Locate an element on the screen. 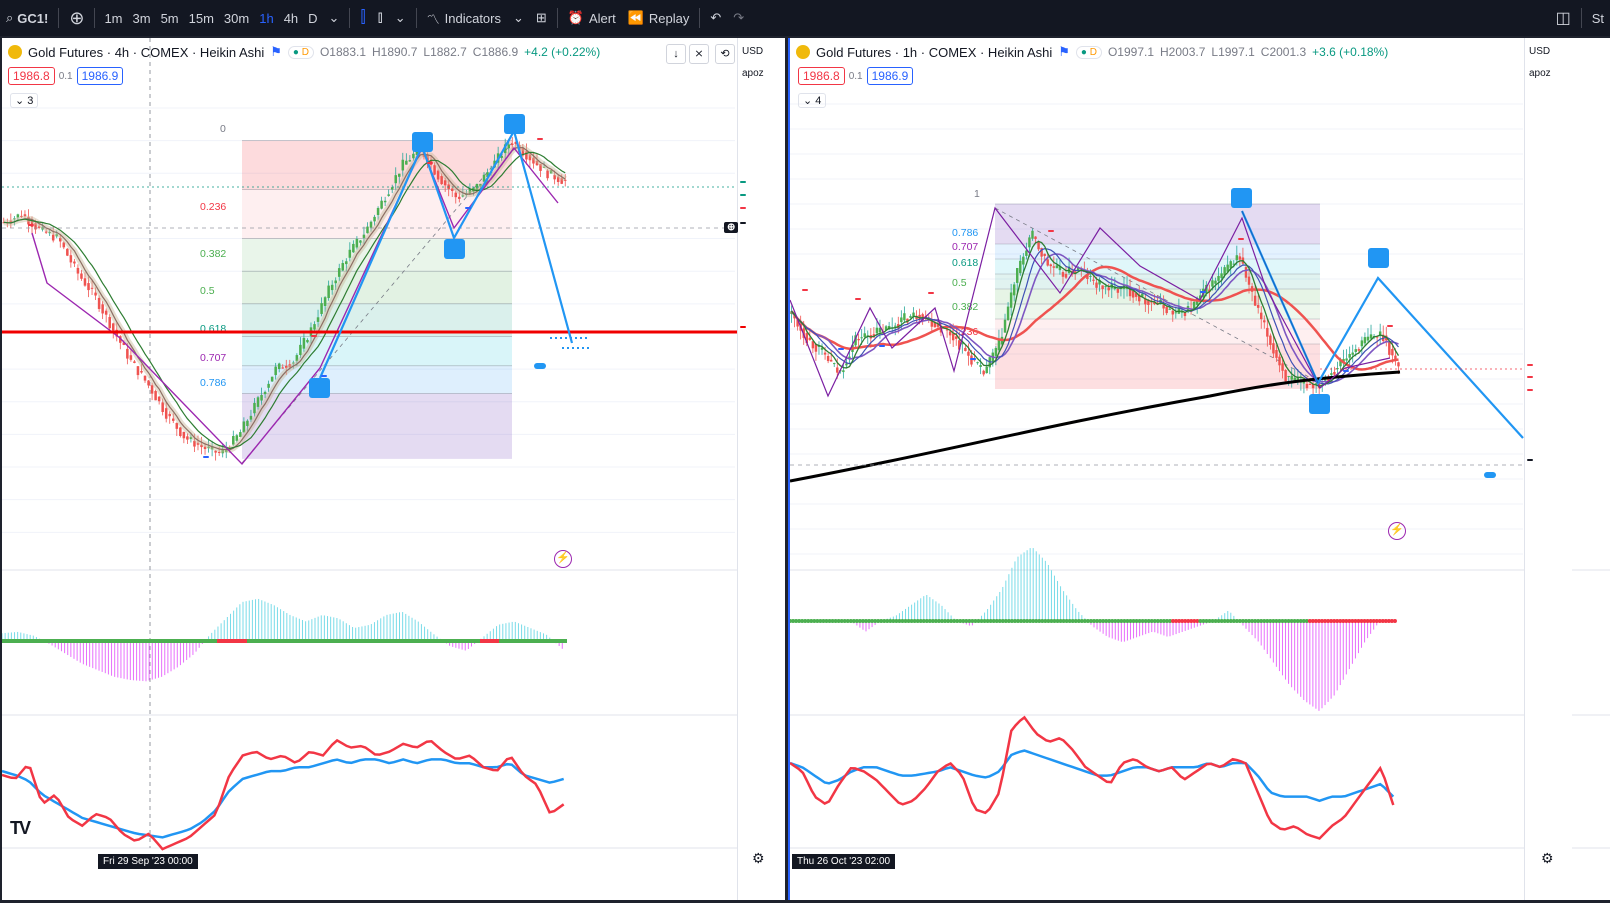  interval-d: D is located at coordinates (313, 18).